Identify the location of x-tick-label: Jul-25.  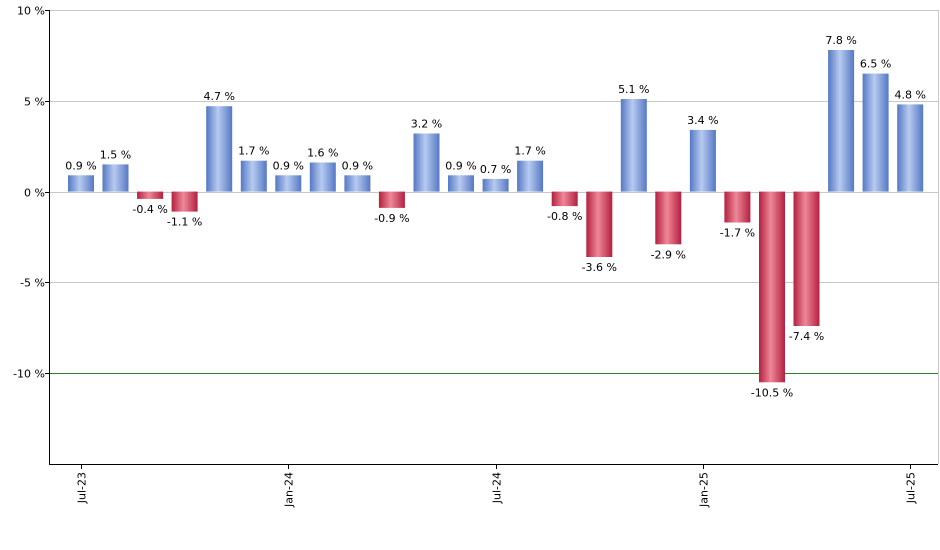
(911, 488).